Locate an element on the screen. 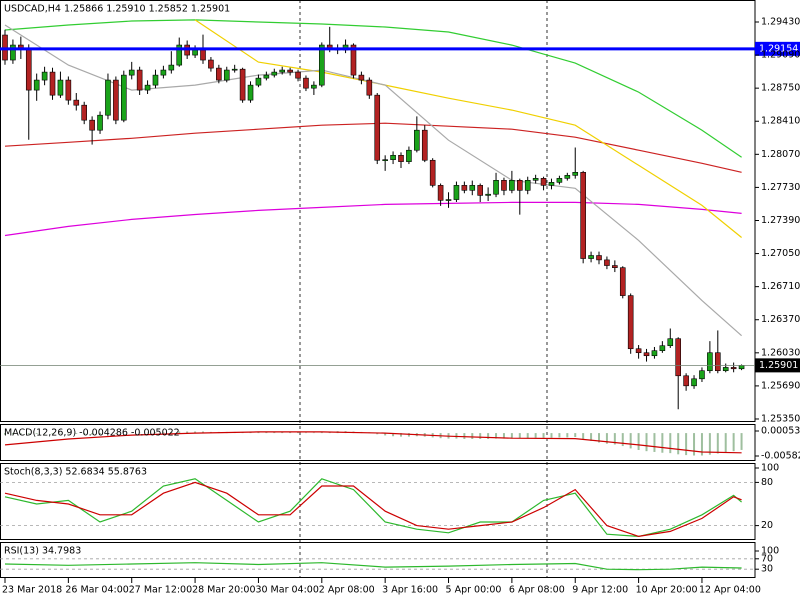 Image resolution: width=800 pixels, height=600 pixels. x-tick-label: 26 Mar 04:00 is located at coordinates (96, 590).